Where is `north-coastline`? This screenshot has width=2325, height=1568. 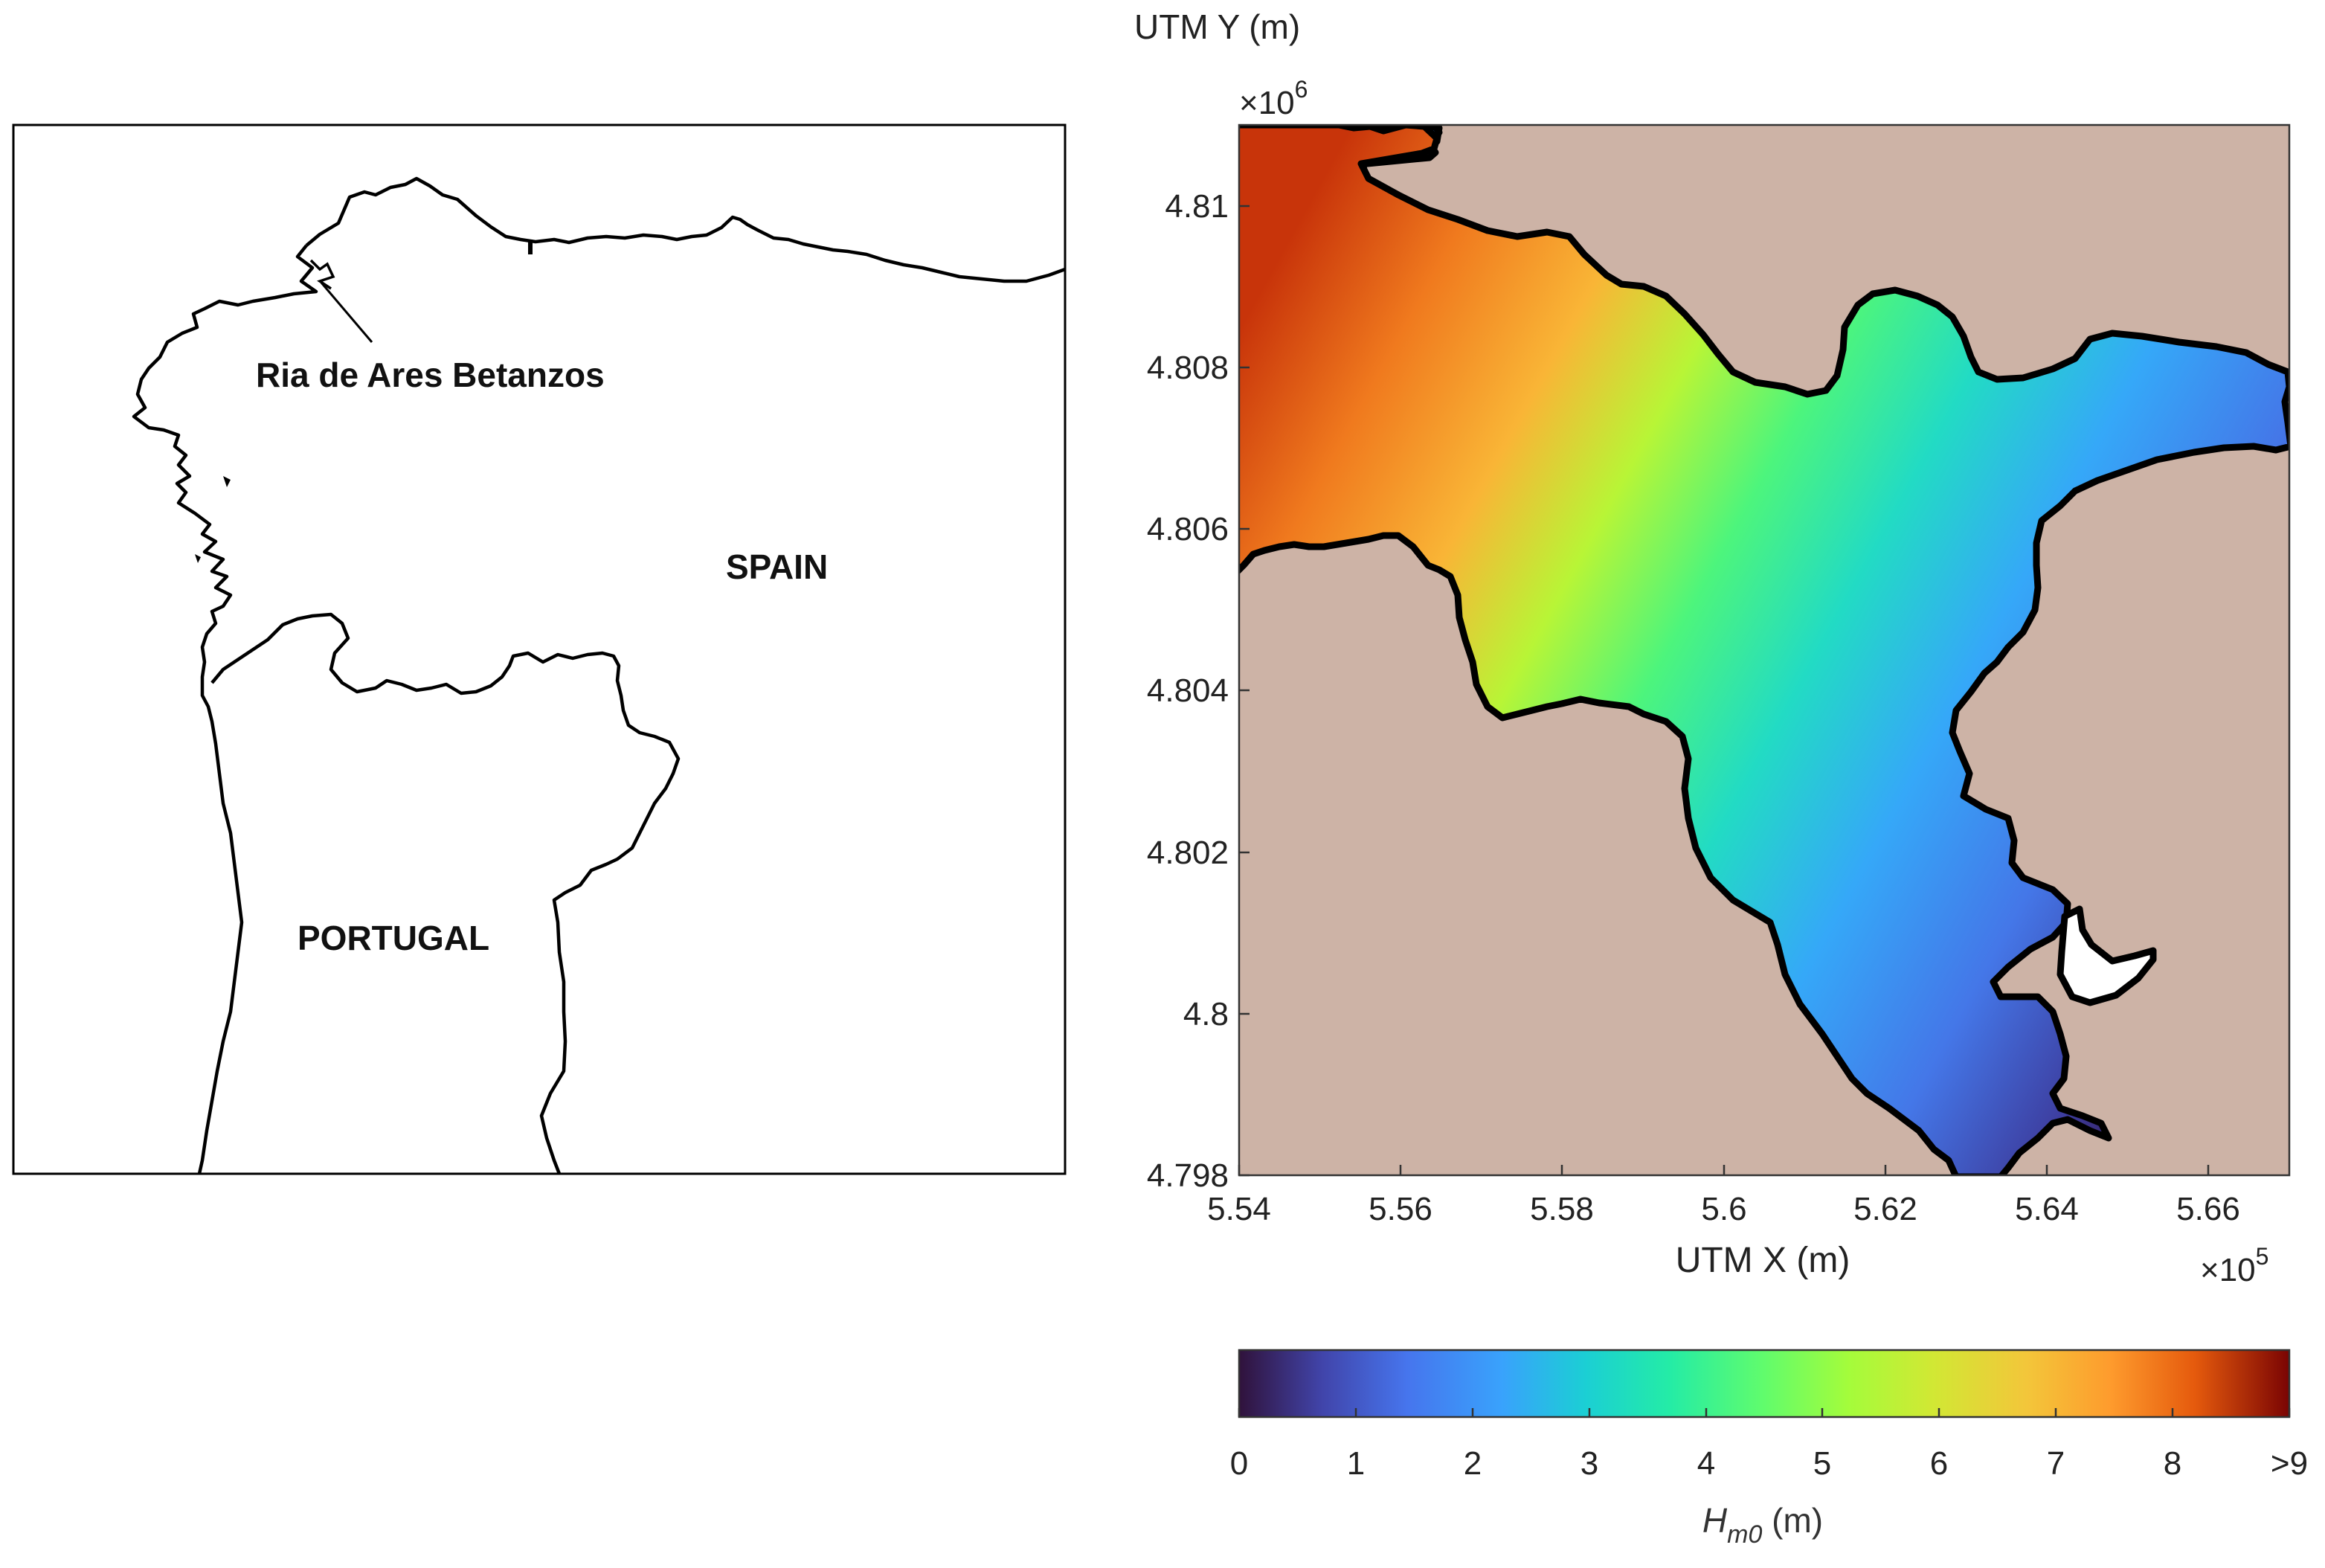
north-coastline is located at coordinates (685, 229).